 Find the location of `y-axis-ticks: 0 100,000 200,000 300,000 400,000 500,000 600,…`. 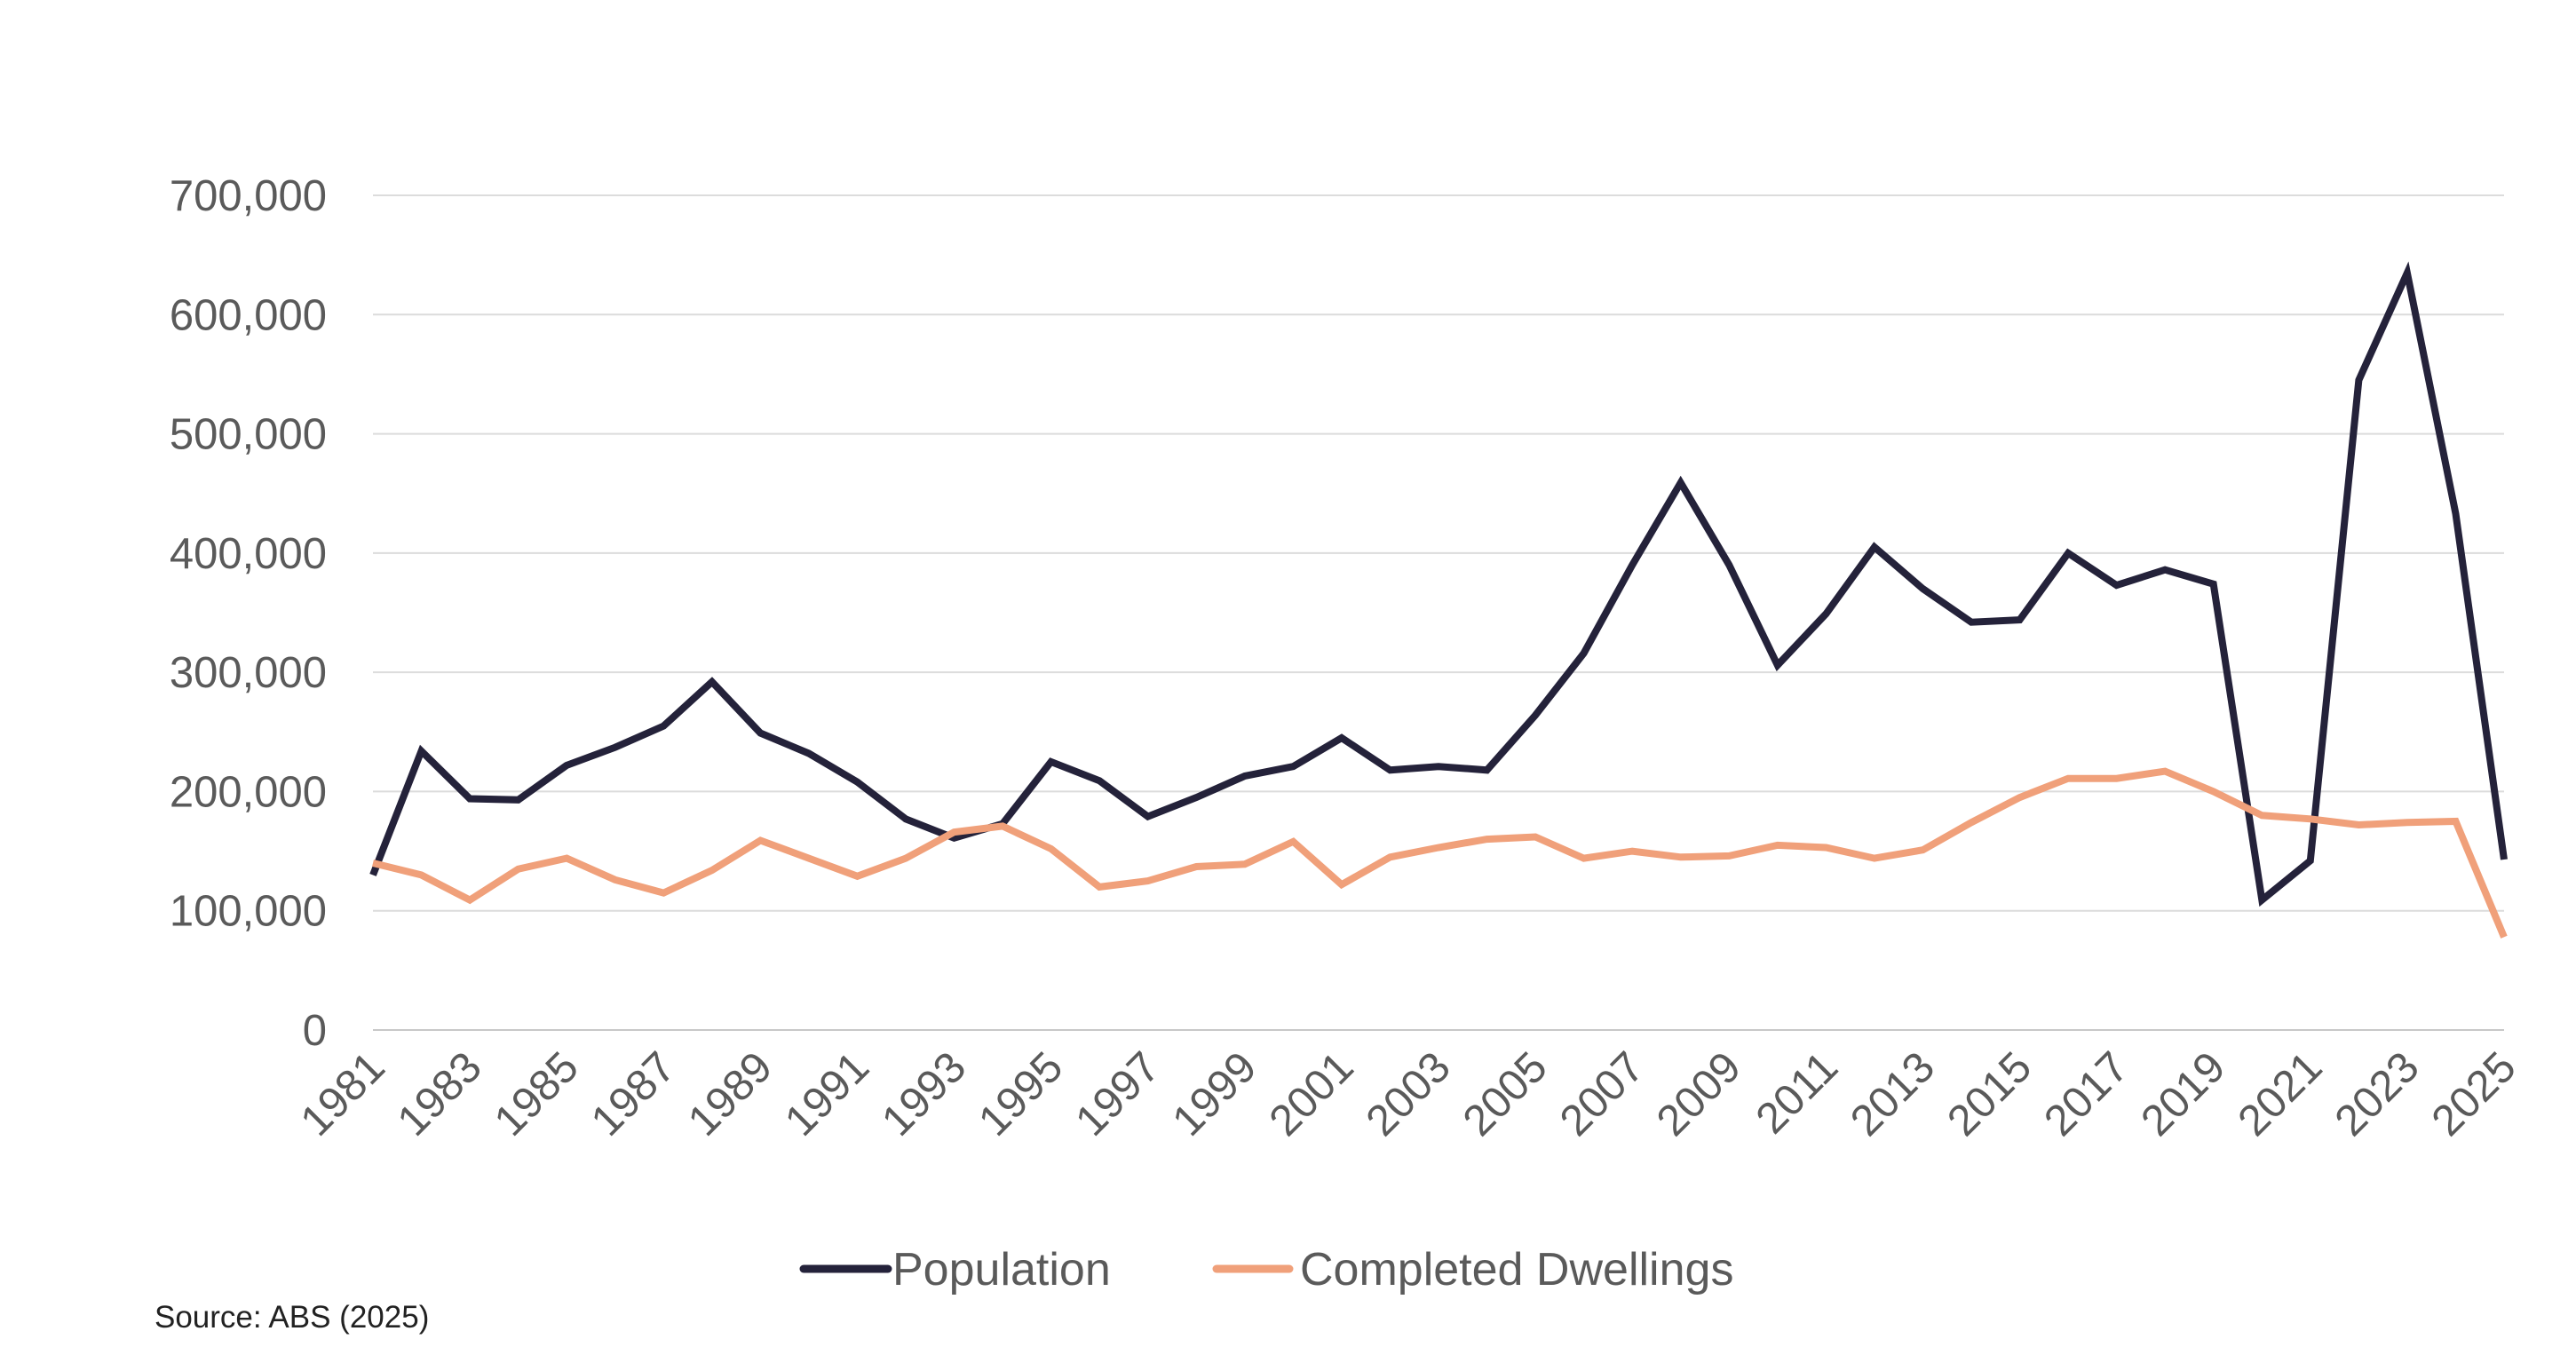

y-axis-ticks: 0 100,000 200,000 300,000 400,000 500,000 600,… is located at coordinates (249, 613).